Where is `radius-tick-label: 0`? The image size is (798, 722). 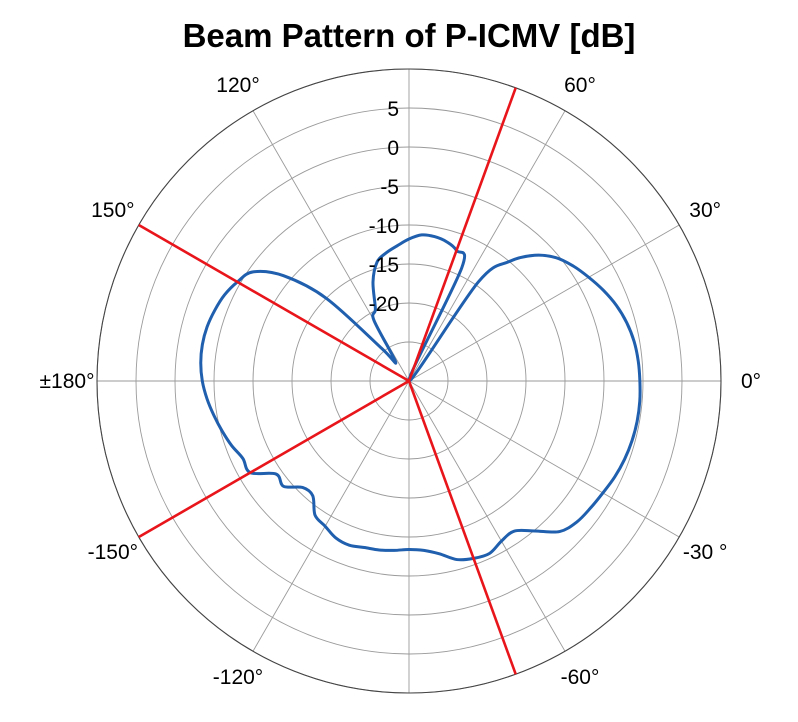 radius-tick-label: 0 is located at coordinates (393, 148).